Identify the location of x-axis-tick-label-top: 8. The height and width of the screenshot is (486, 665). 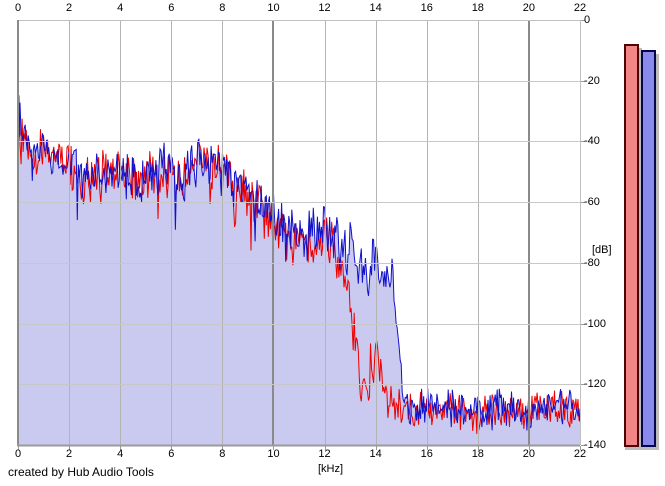
(222, 8).